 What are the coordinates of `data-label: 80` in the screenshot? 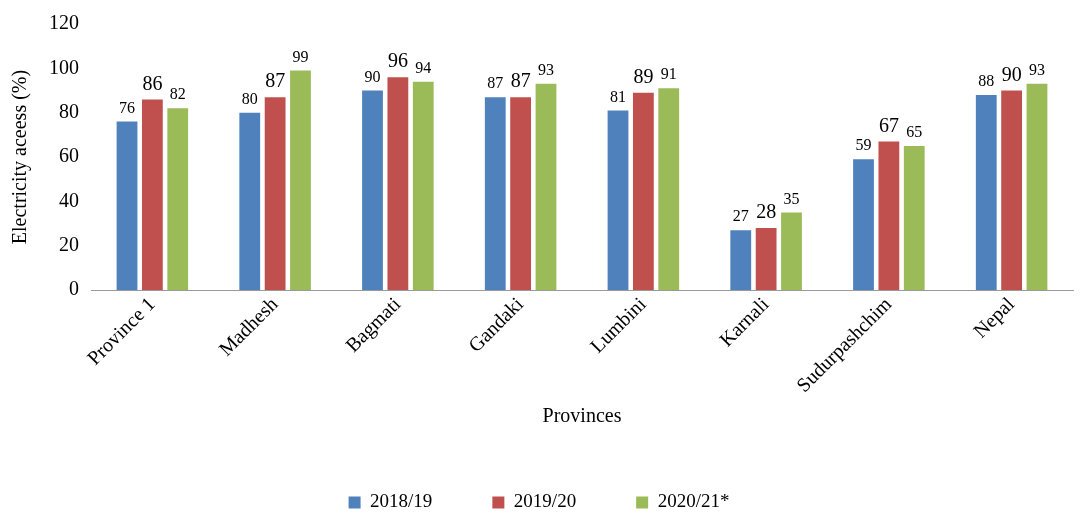 It's located at (249, 98).